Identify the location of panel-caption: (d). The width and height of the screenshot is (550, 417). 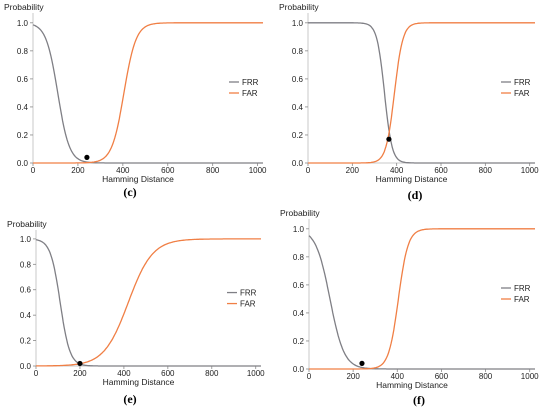
(415, 195).